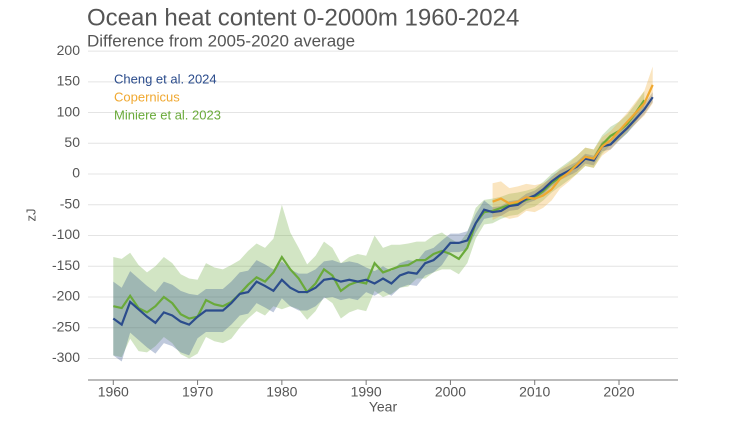 This screenshot has width=750, height=424. Describe the element at coordinates (72, 142) in the screenshot. I see `y-tick-label: 50` at that location.